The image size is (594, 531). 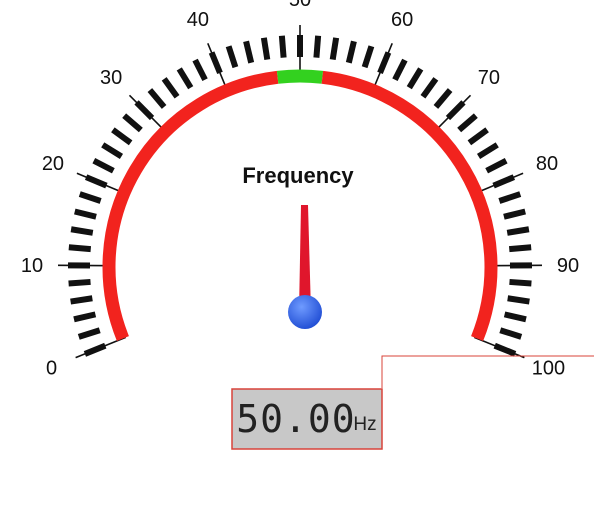 What do you see at coordinates (32, 266) in the screenshot?
I see `scale-label: 10` at bounding box center [32, 266].